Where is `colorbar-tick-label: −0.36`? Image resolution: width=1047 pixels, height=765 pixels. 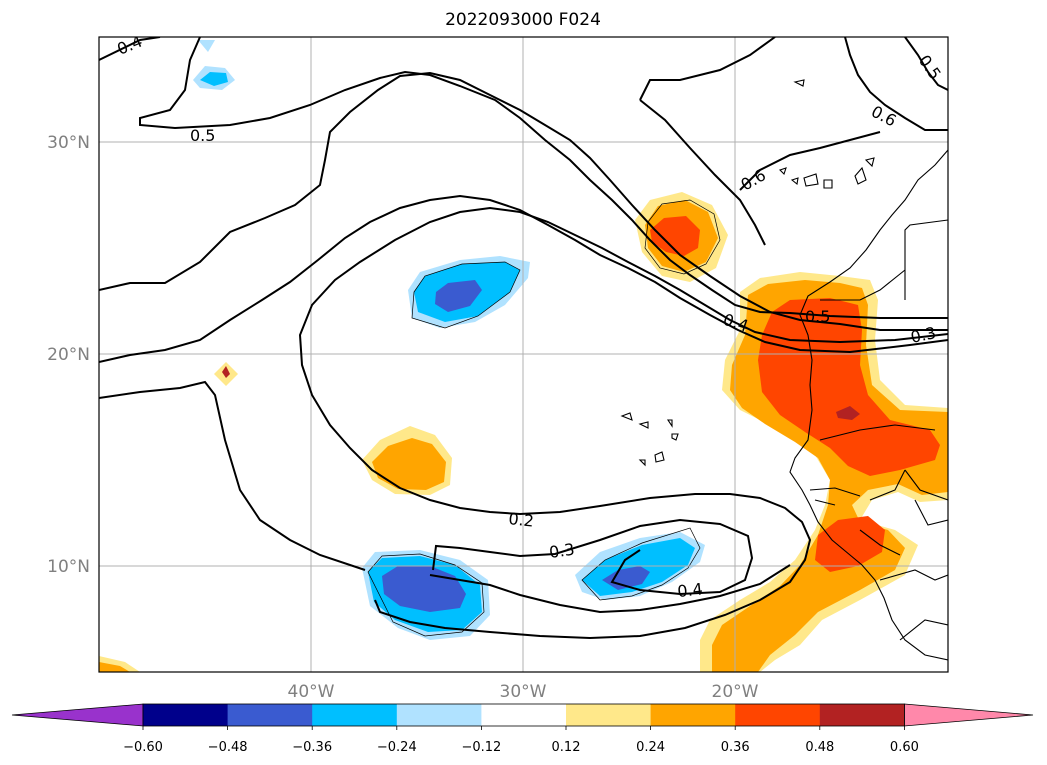
colorbar-tick-label: −0.36 is located at coordinates (312, 747).